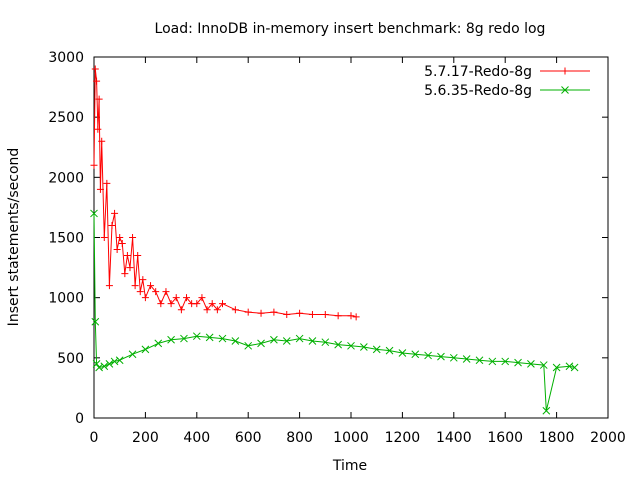  I want to click on x-tick-label: 800, so click(299, 438).